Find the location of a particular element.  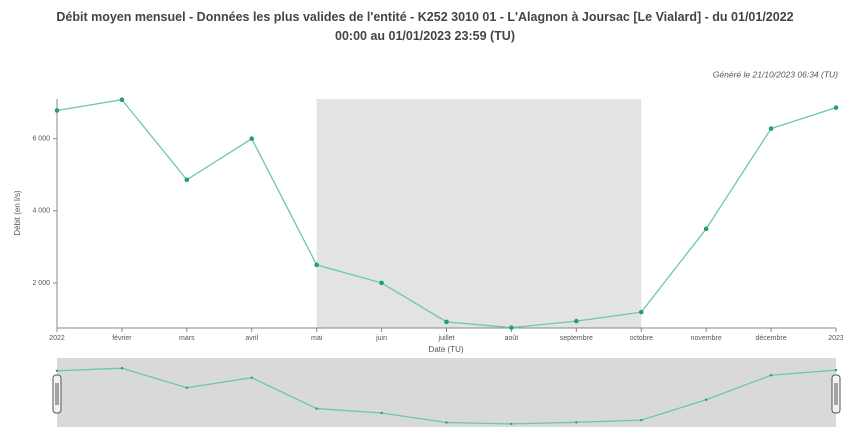

x-tick-label: mars is located at coordinates (187, 338).